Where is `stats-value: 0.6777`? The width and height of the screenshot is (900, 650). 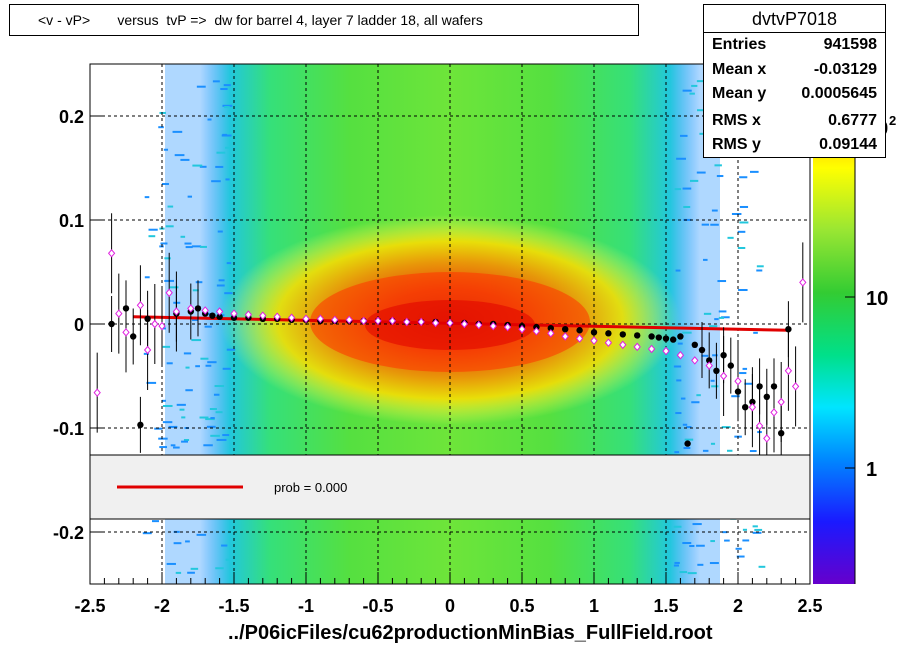
stats-value: 0.6777 is located at coordinates (852, 120).